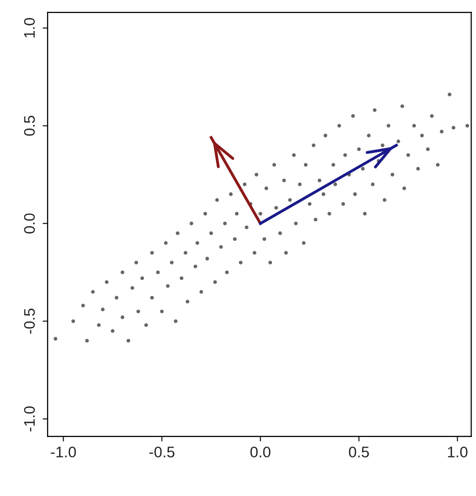  I want to click on y-tick-label: 1.0, so click(29, 28).